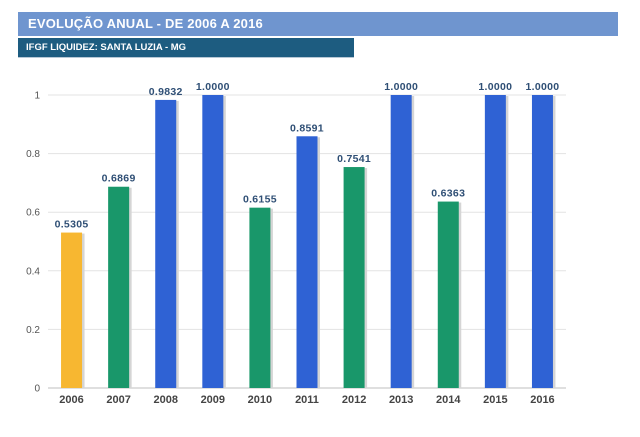  Describe the element at coordinates (260, 200) in the screenshot. I see `data-label: 0.6155` at that location.